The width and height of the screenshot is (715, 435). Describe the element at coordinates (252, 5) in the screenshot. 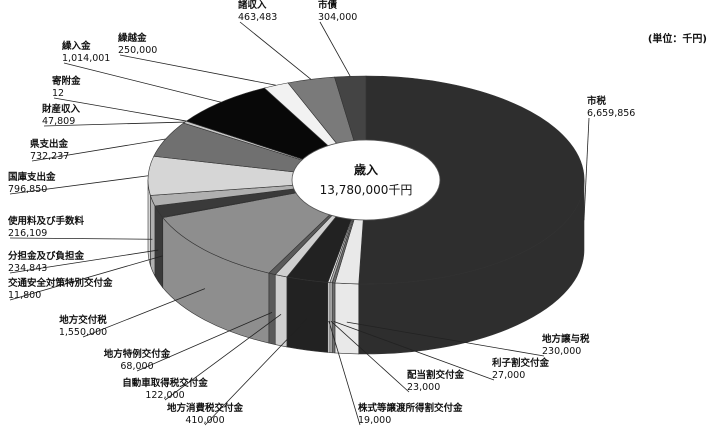

I see `slice-label-19: 諸収入` at that location.